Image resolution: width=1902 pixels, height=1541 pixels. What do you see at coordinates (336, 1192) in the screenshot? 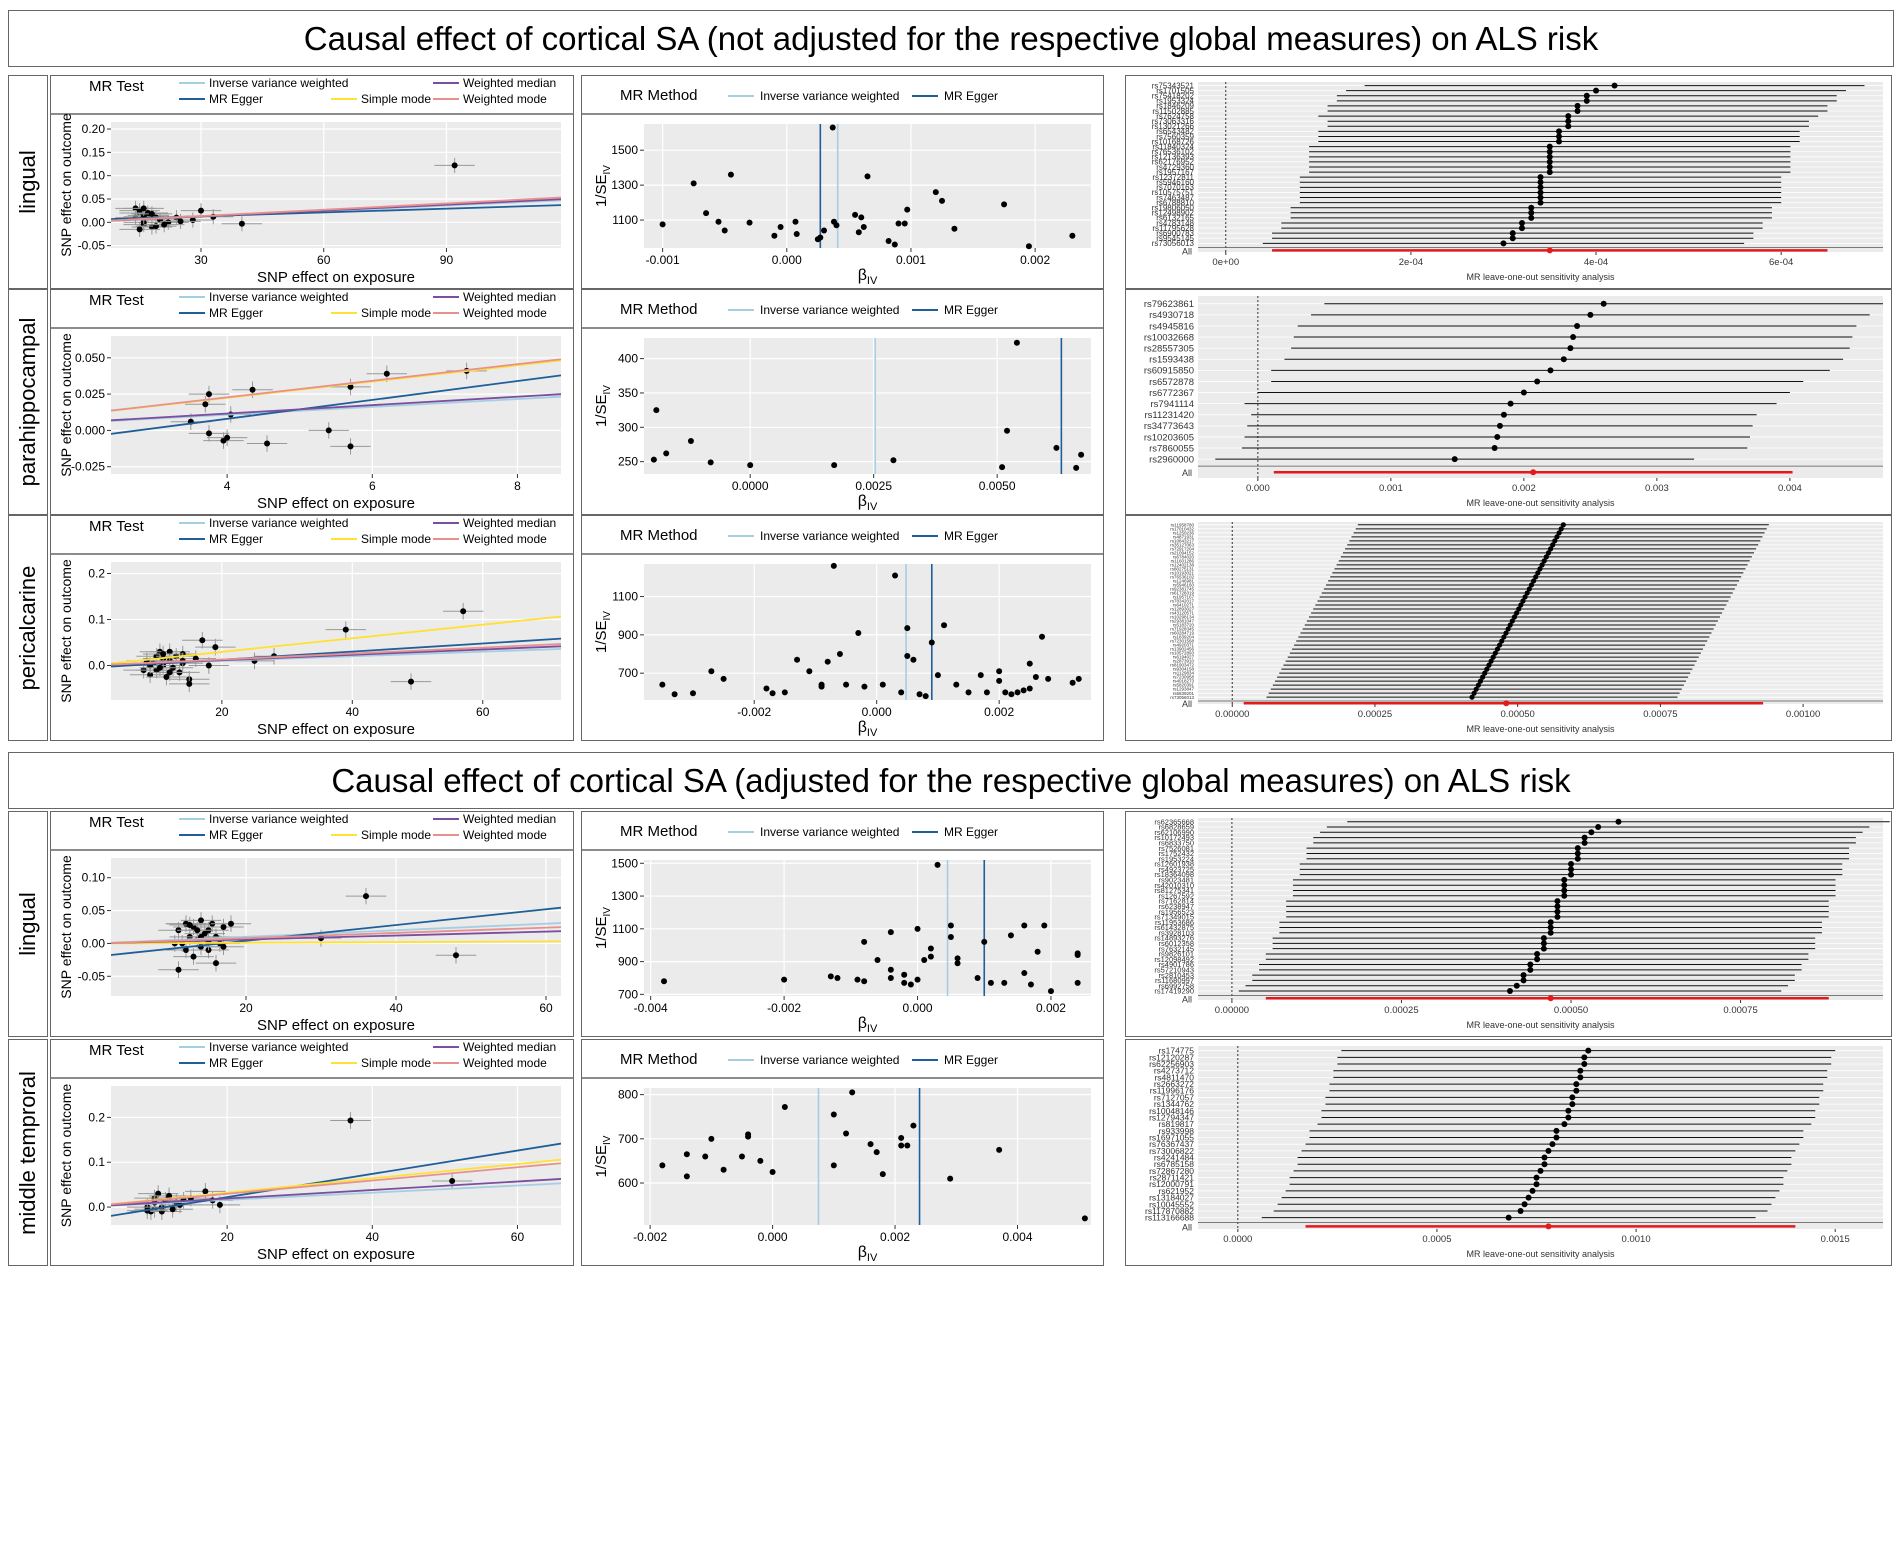
I see `regression-line-weighted_median` at bounding box center [336, 1192].